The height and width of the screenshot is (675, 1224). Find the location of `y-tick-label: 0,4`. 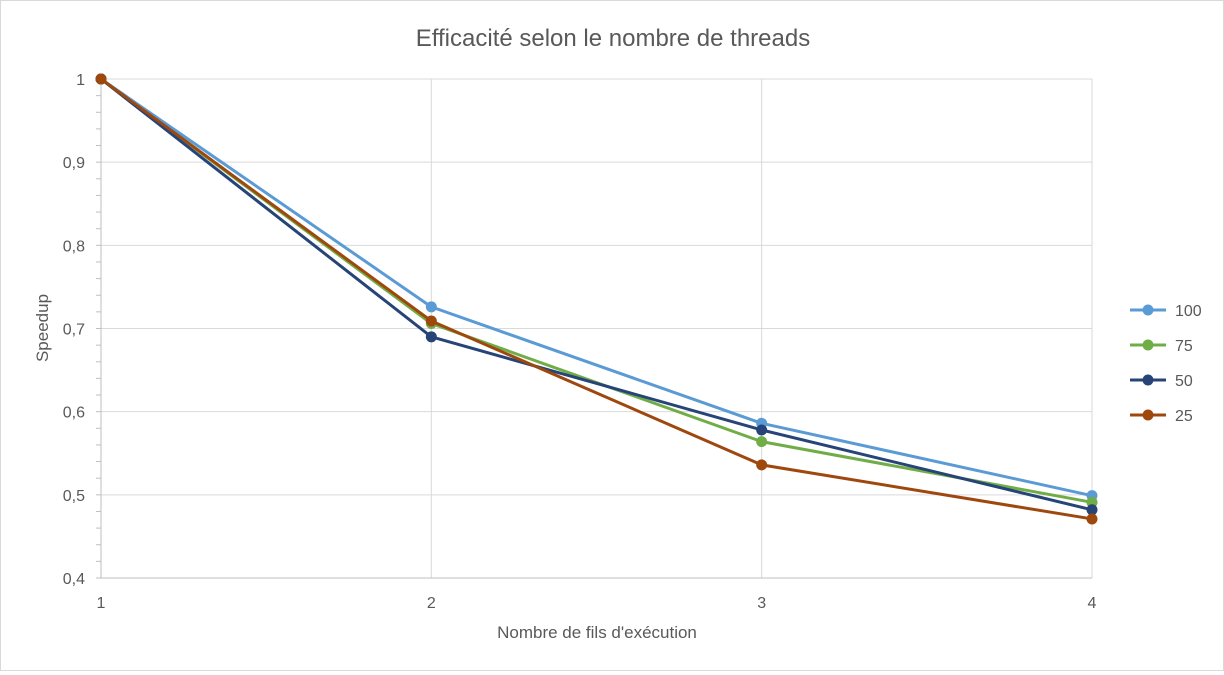

y-tick-label: 0,4 is located at coordinates (74, 579).